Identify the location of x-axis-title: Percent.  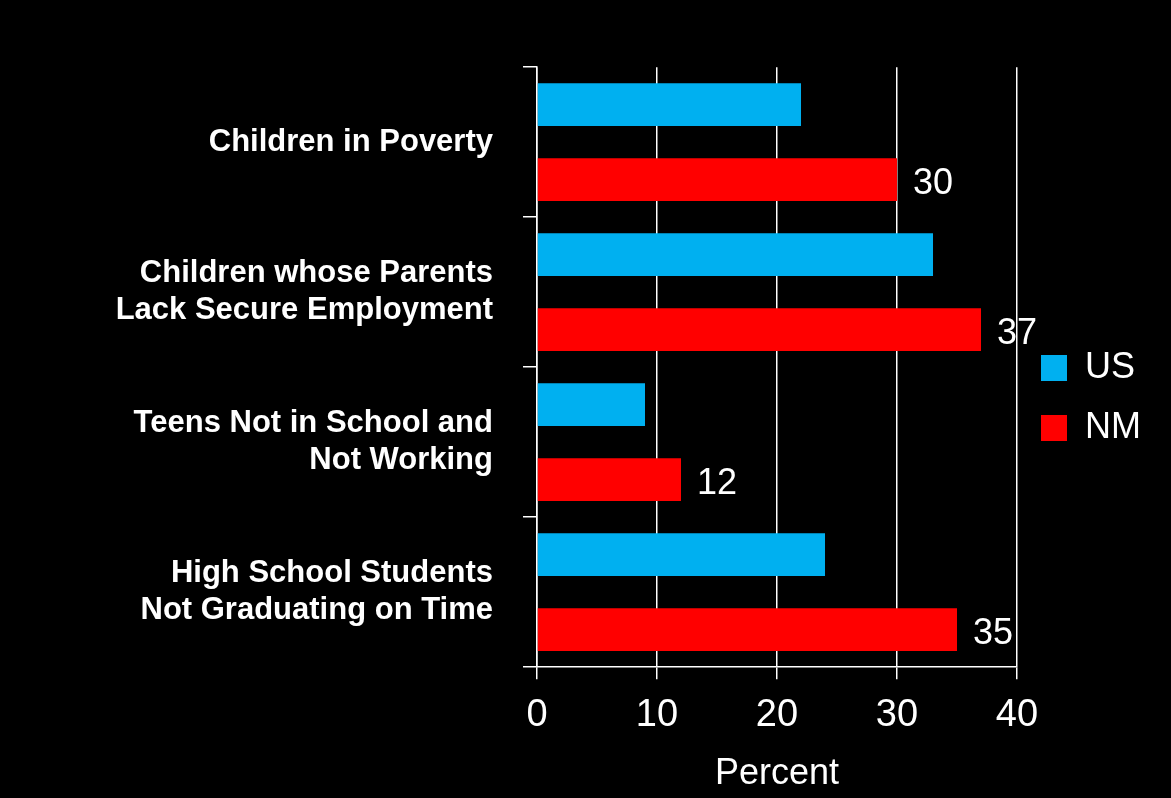
(777, 772).